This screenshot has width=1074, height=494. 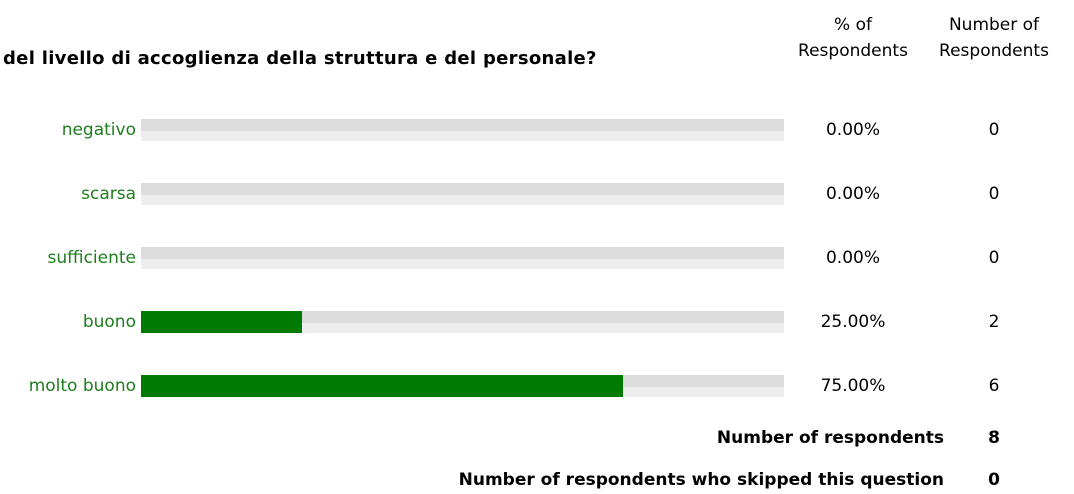 What do you see at coordinates (853, 386) in the screenshot?
I see `percent-value: 75.00%` at bounding box center [853, 386].